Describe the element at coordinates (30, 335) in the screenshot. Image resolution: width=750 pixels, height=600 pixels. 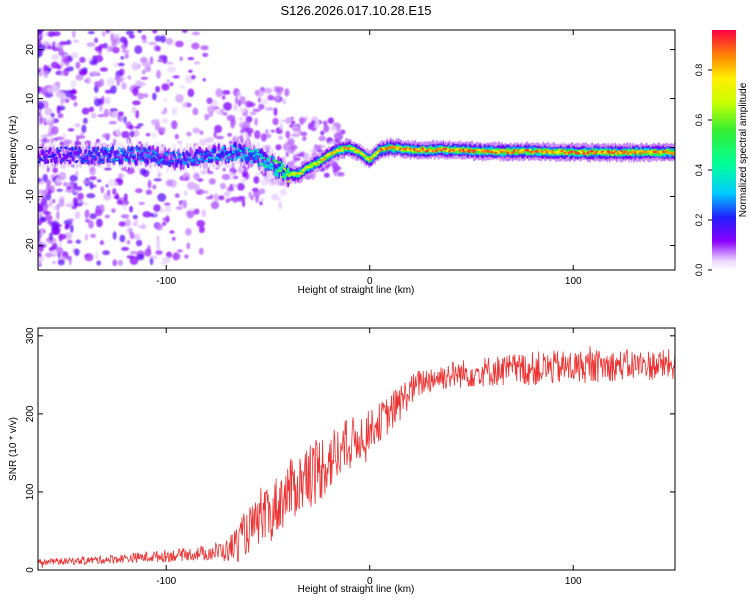
I see `y-tick-label: 300` at that location.